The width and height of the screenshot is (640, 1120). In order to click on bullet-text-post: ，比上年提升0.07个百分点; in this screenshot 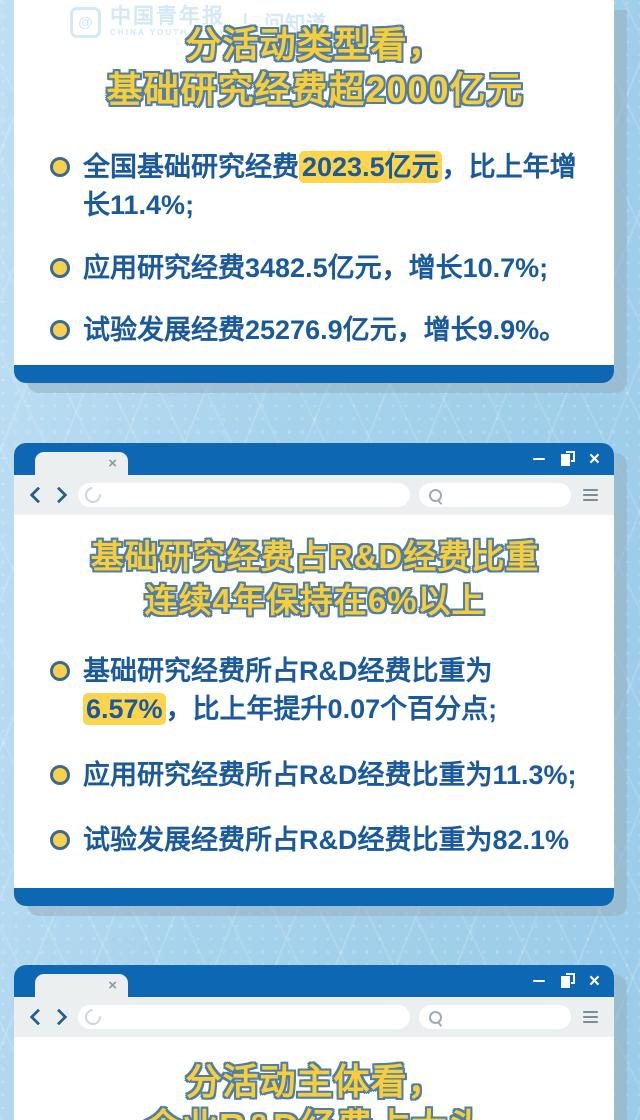, I will do `click(331, 709)`.